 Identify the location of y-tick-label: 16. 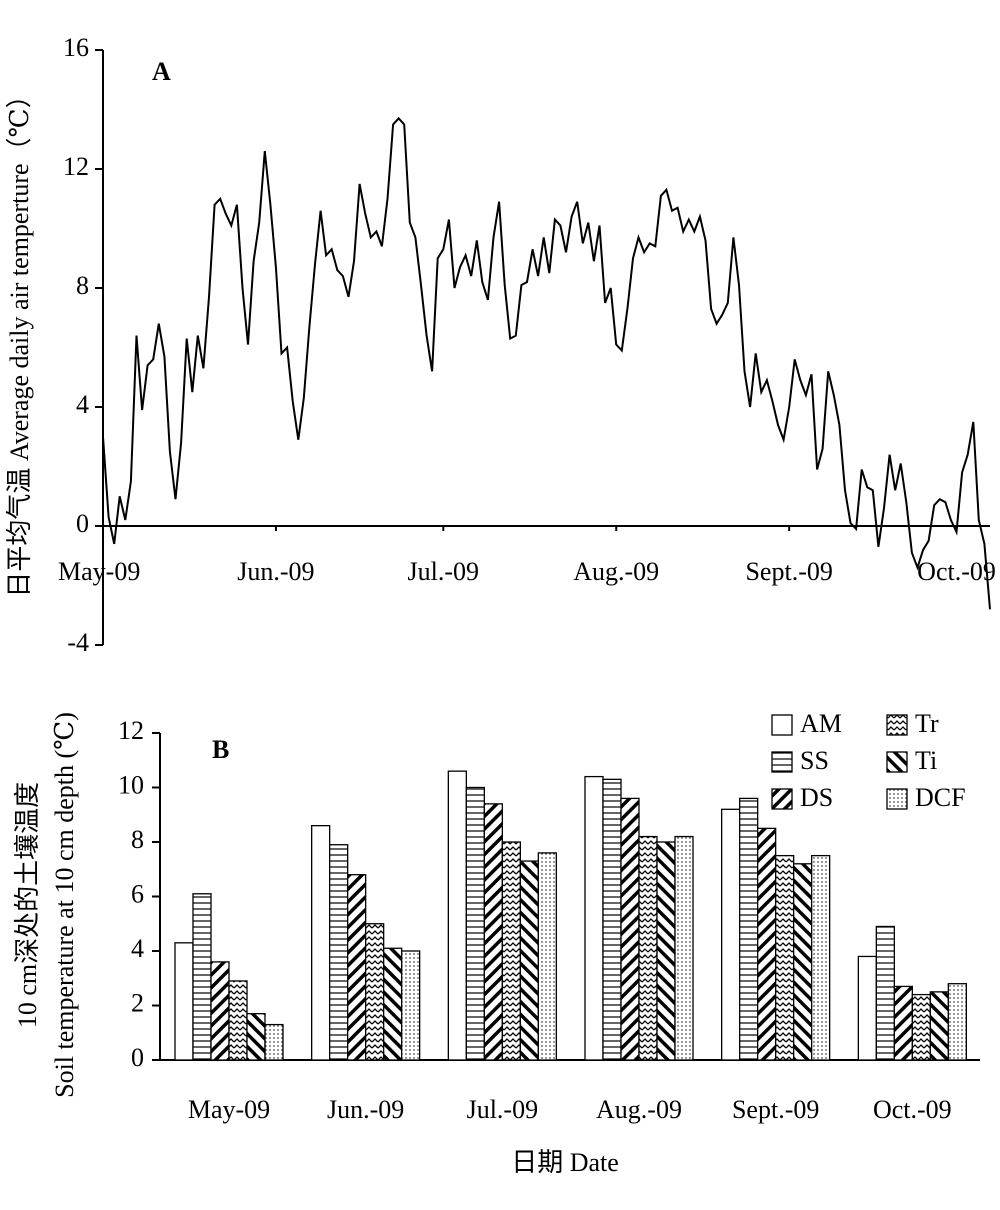
(76, 47).